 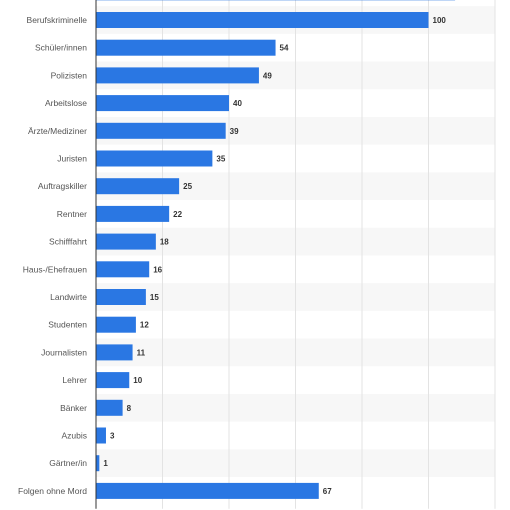 What do you see at coordinates (154, 297) in the screenshot?
I see `value-label: 15` at bounding box center [154, 297].